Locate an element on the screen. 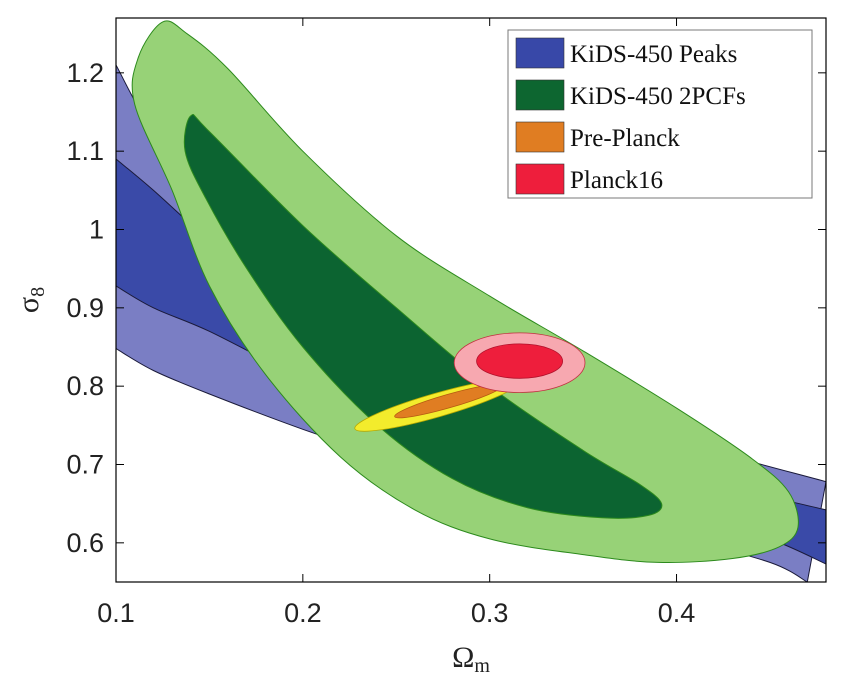  y-tick-label: 1.2 is located at coordinates (85, 73).